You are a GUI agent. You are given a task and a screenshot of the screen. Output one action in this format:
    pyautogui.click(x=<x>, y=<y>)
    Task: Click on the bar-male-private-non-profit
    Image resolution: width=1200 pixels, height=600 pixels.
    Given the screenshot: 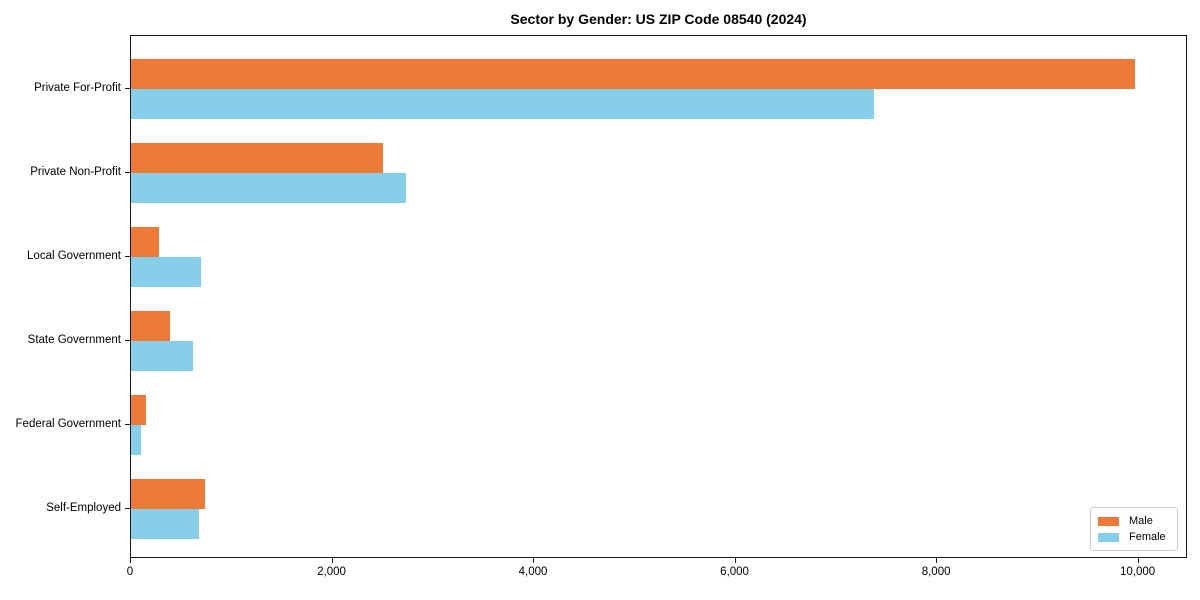 What is the action you would take?
    pyautogui.click(x=257, y=158)
    